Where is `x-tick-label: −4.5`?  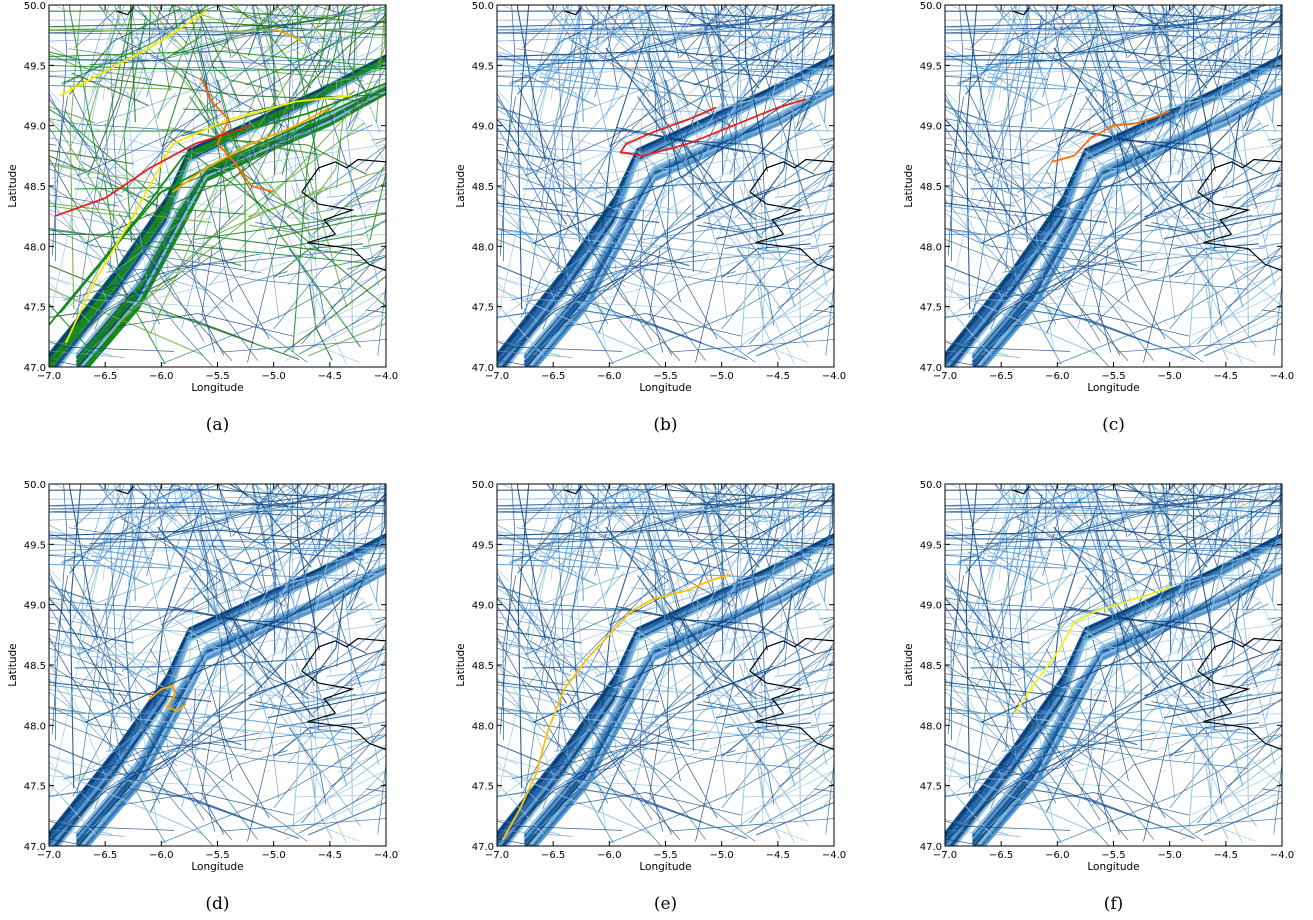
x-tick-label: −4.5 is located at coordinates (1226, 376).